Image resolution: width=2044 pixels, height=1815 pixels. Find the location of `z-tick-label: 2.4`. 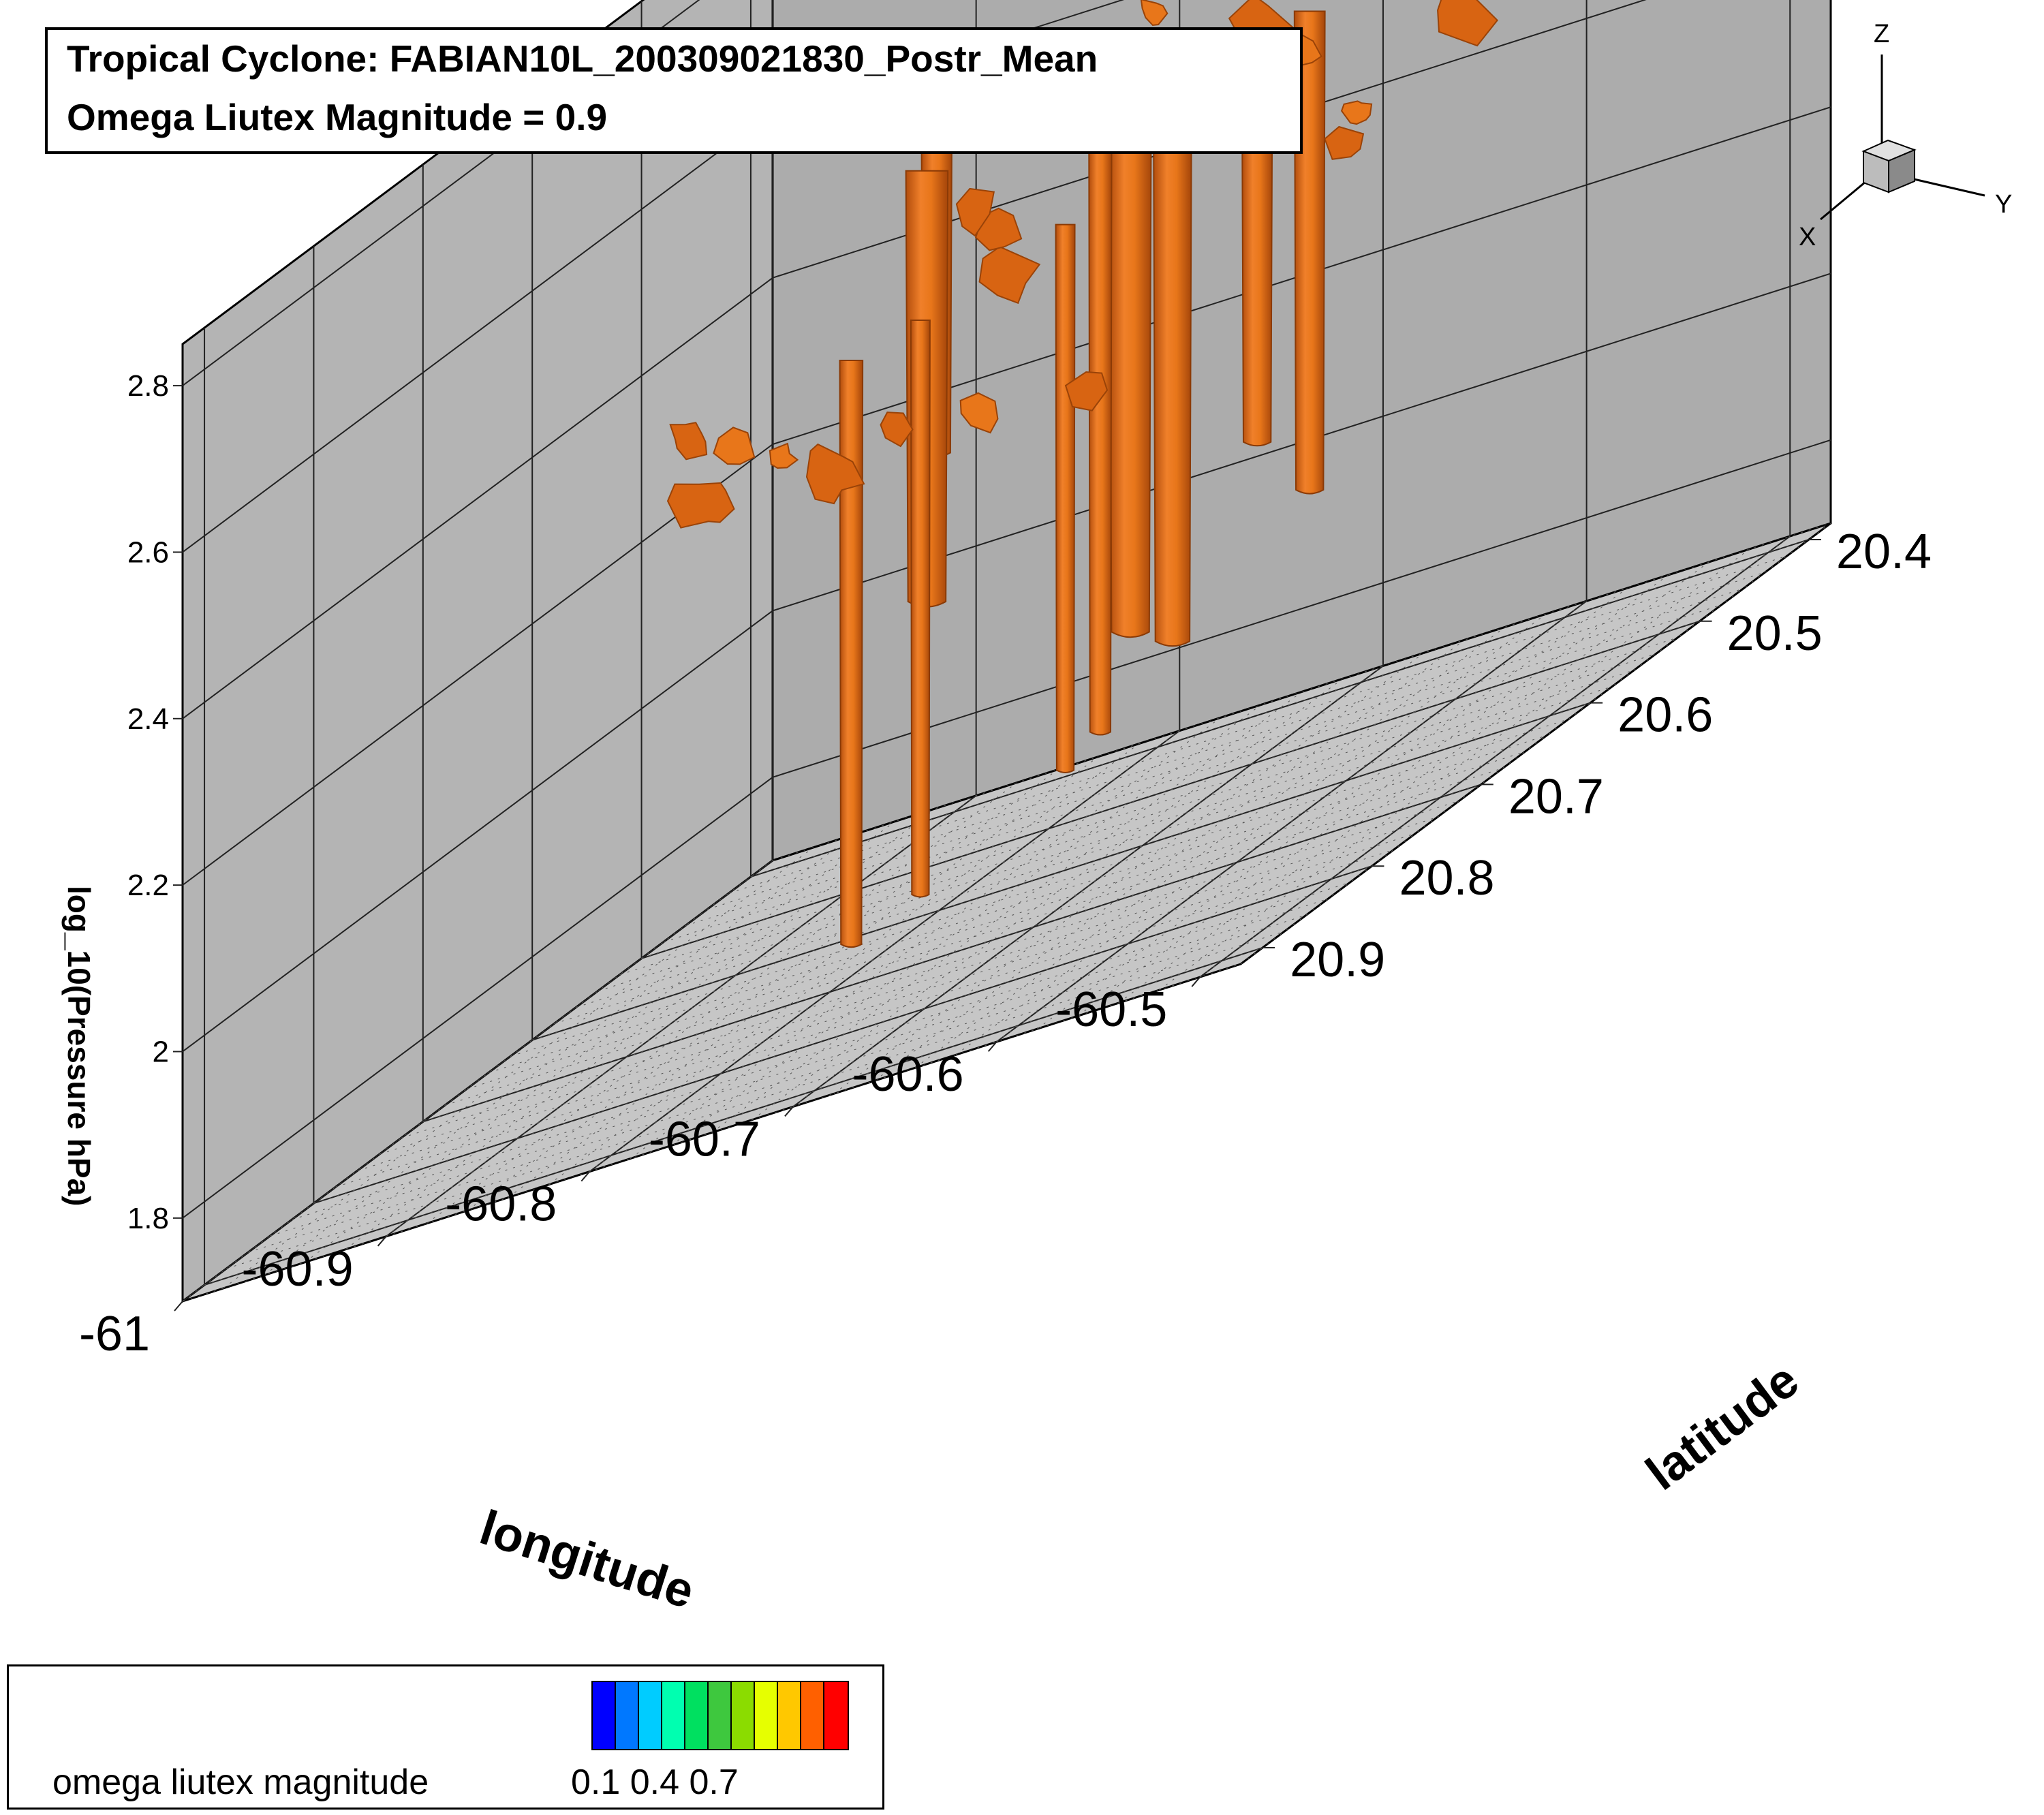

z-tick-label: 2.4 is located at coordinates (148, 719).